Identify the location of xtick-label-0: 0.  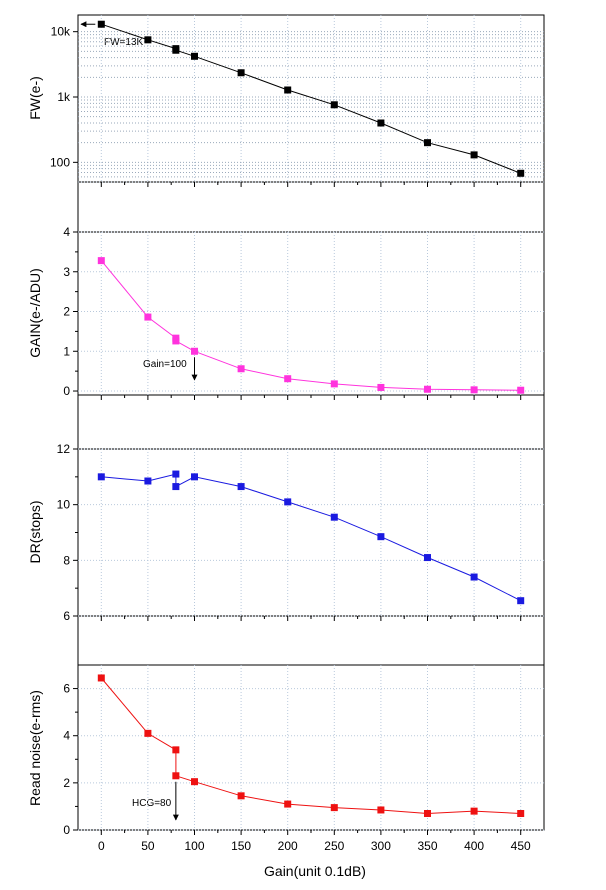
(101, 846).